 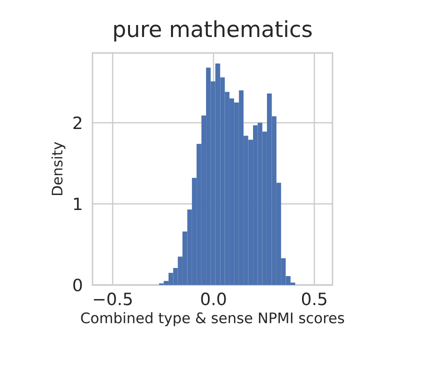 I want to click on chart-title: pure mathematics, so click(x=213, y=31).